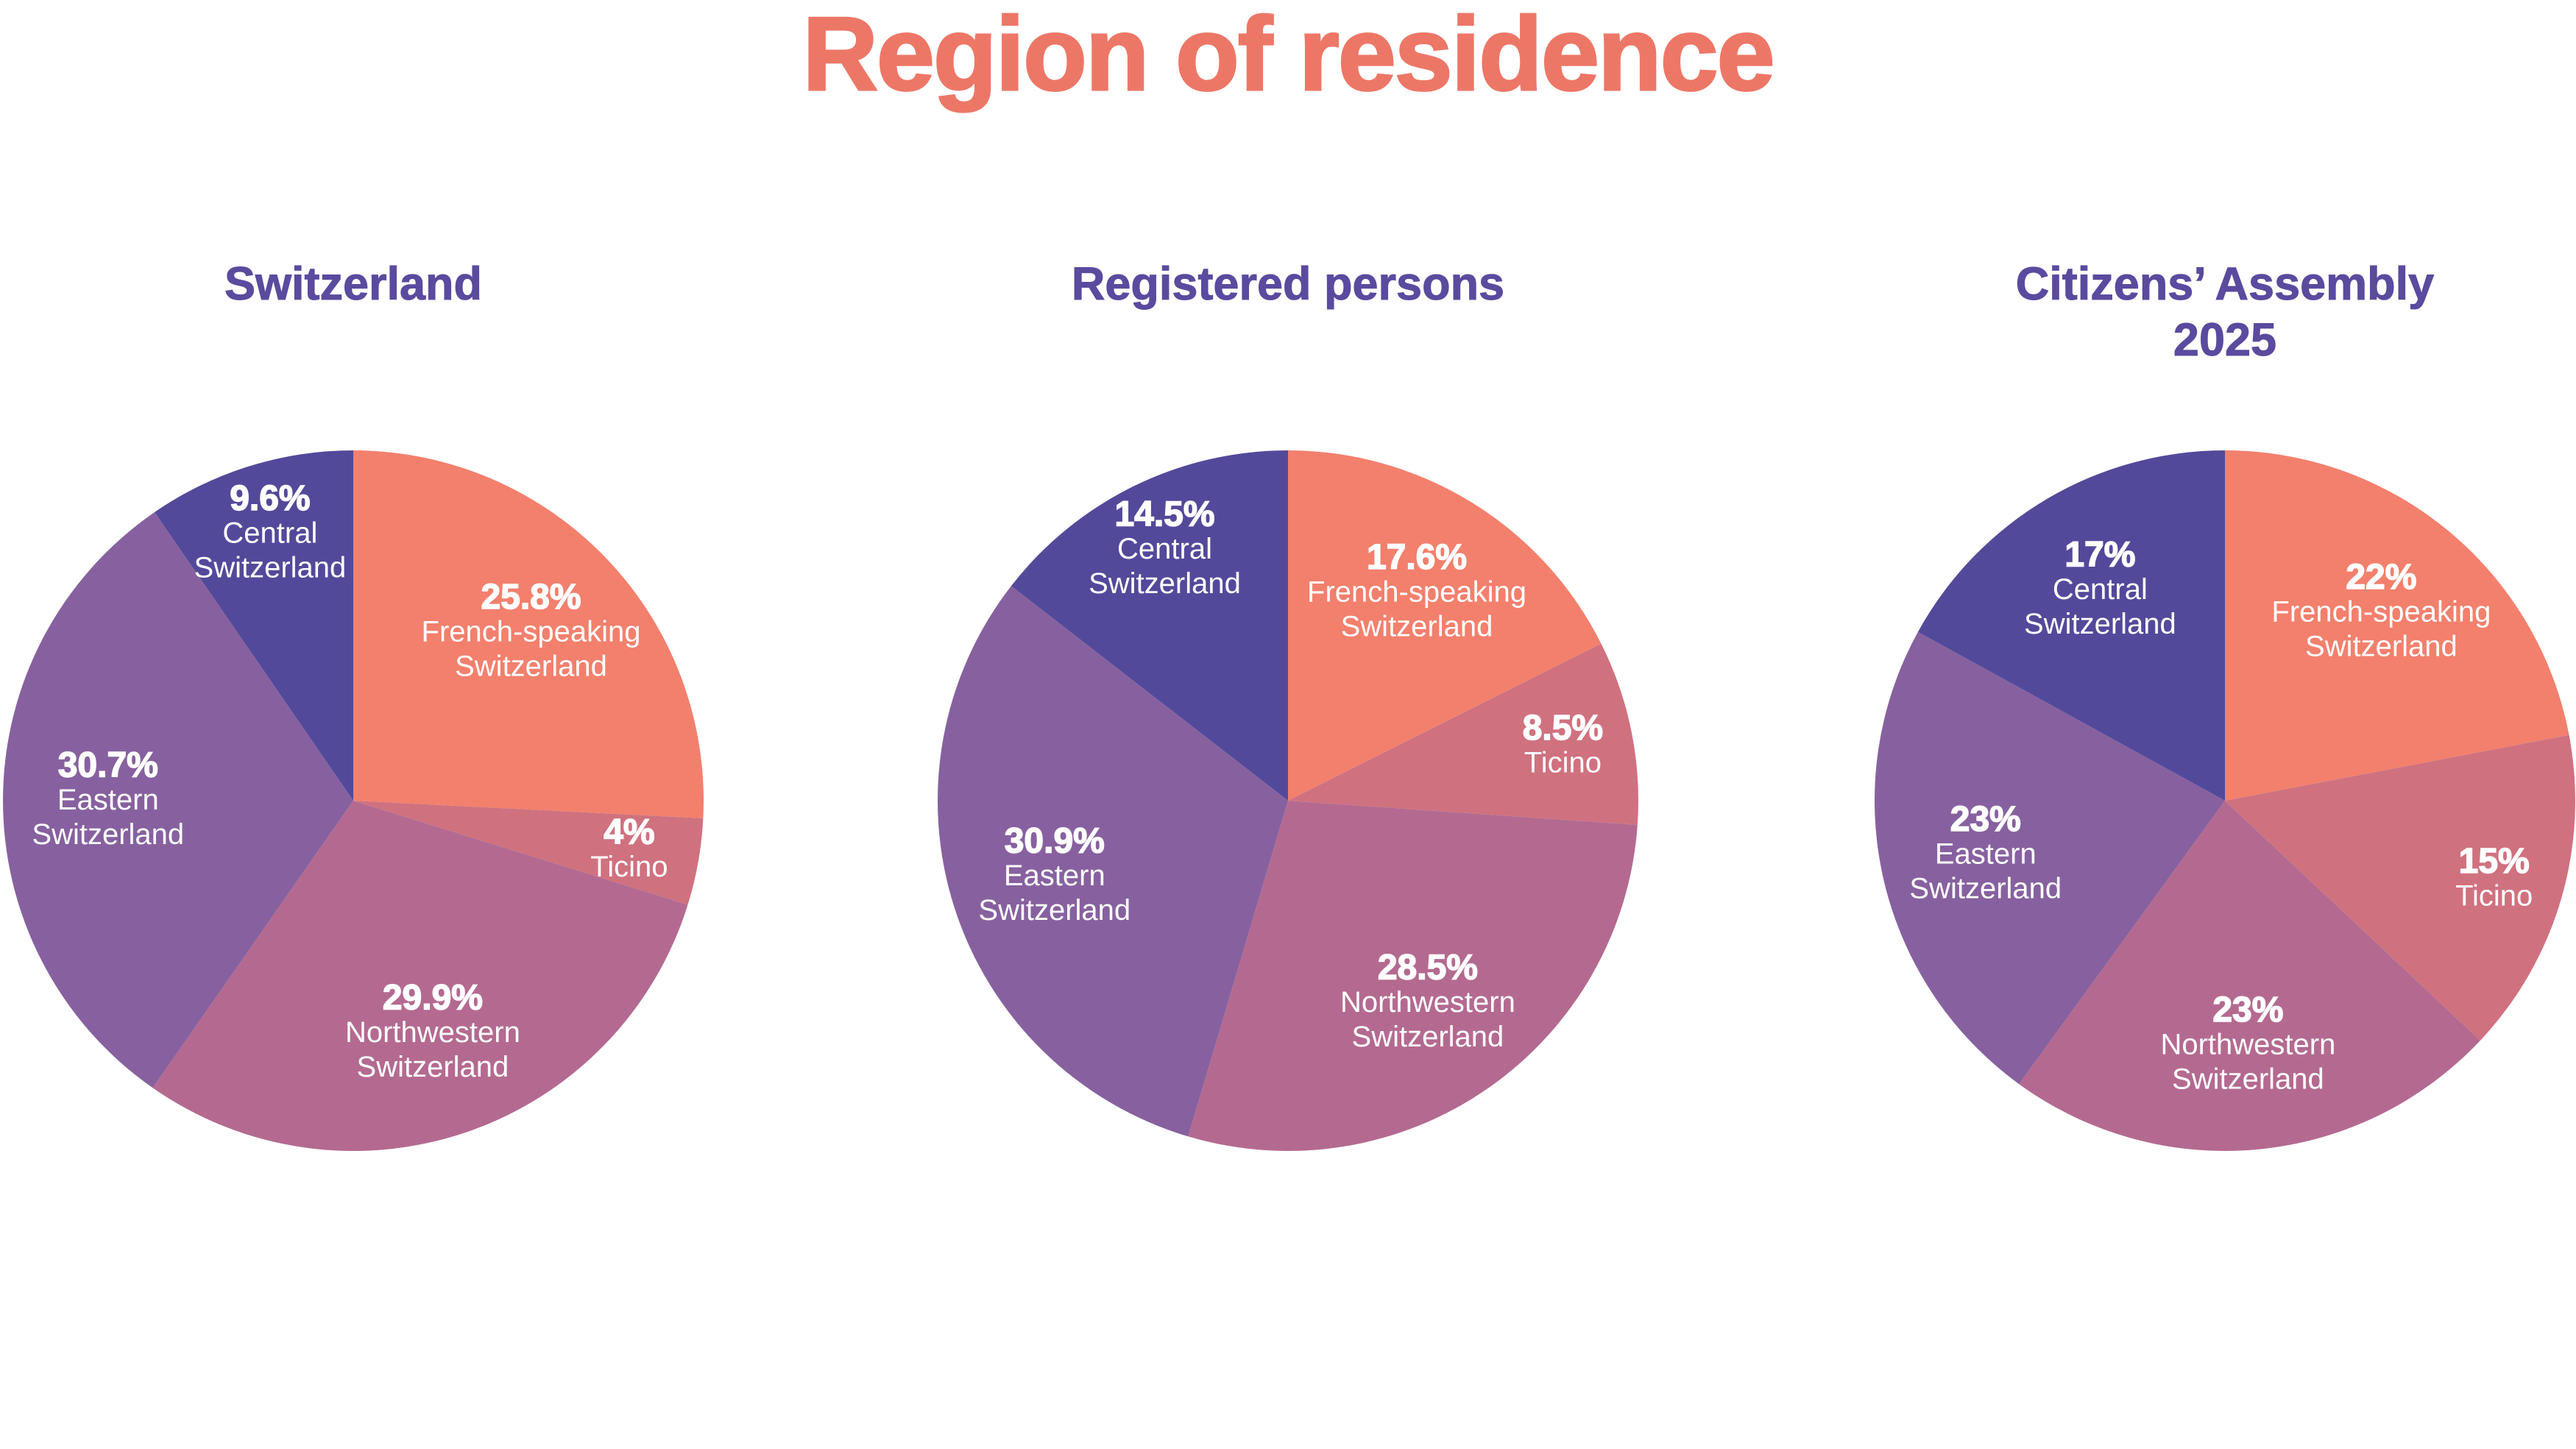  Describe the element at coordinates (2494, 861) in the screenshot. I see `slice-value-ticino: 15%` at that location.